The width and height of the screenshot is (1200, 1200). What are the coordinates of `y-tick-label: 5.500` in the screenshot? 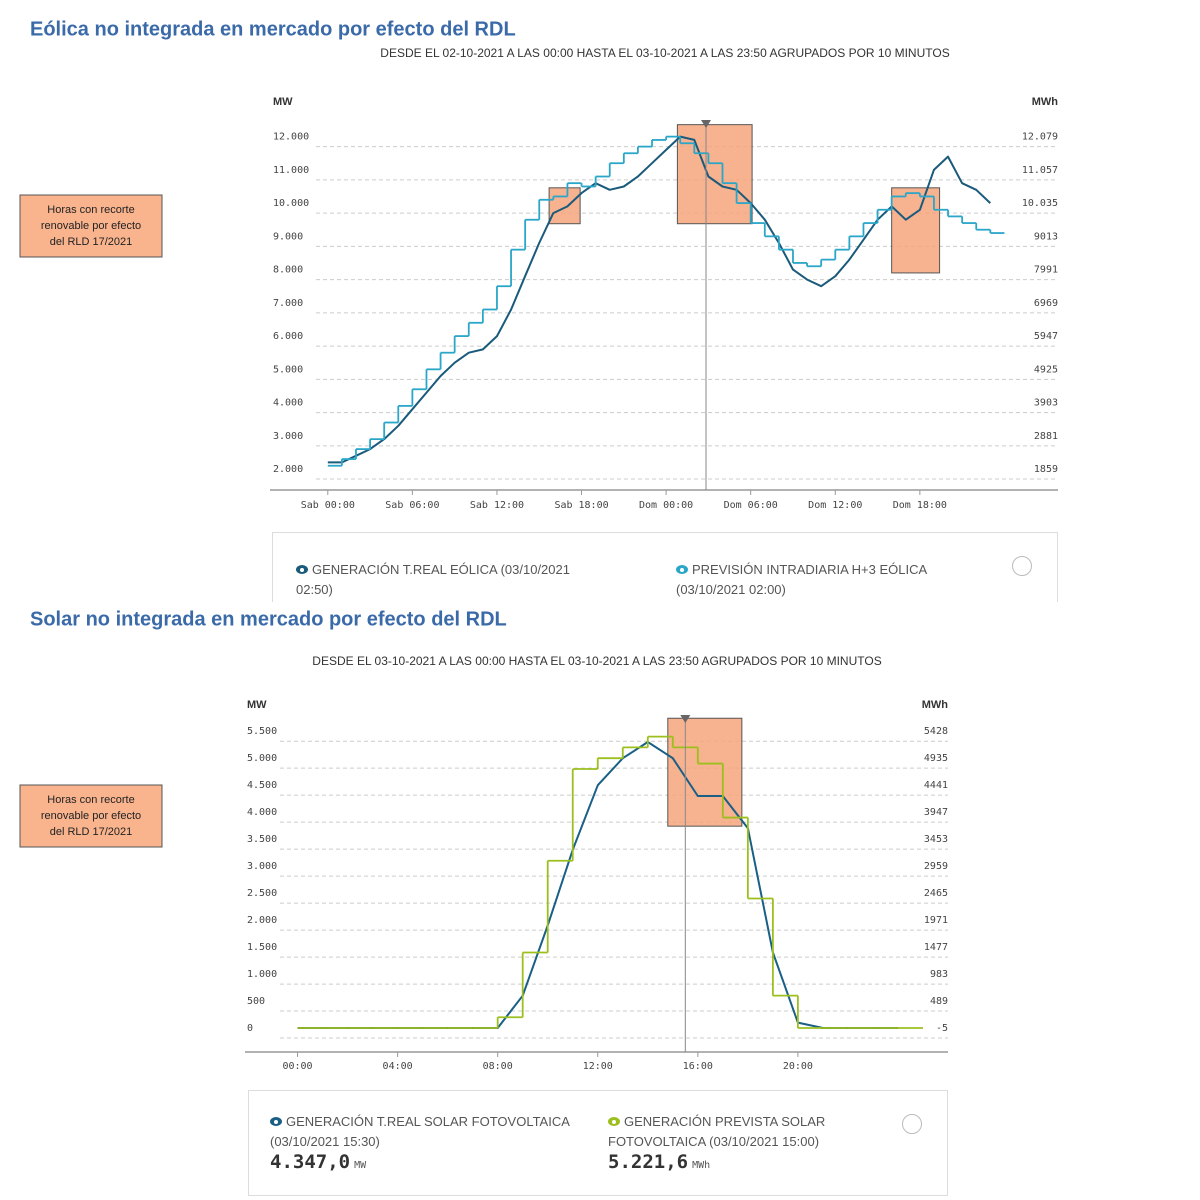 It's located at (262, 731).